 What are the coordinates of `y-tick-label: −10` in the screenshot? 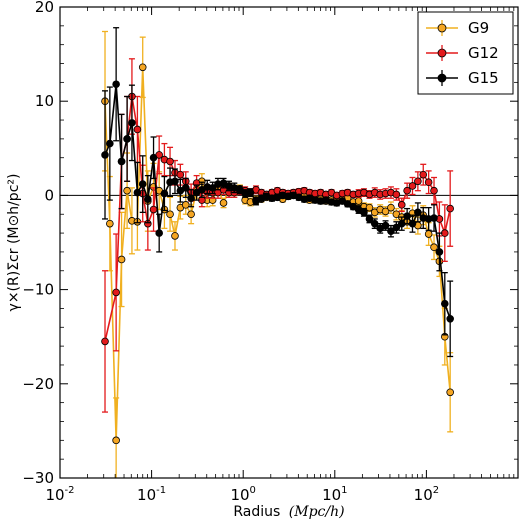 It's located at (38, 290).